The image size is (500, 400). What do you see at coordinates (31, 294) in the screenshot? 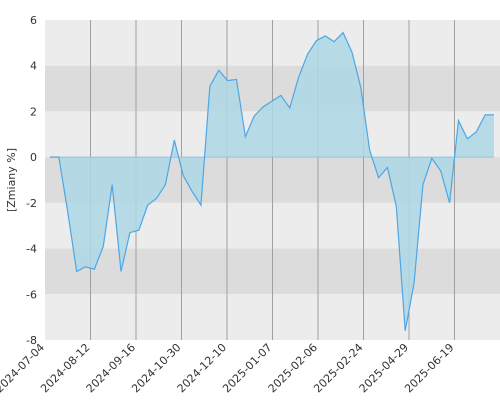
I see `y-tick-label: -6` at bounding box center [31, 294].